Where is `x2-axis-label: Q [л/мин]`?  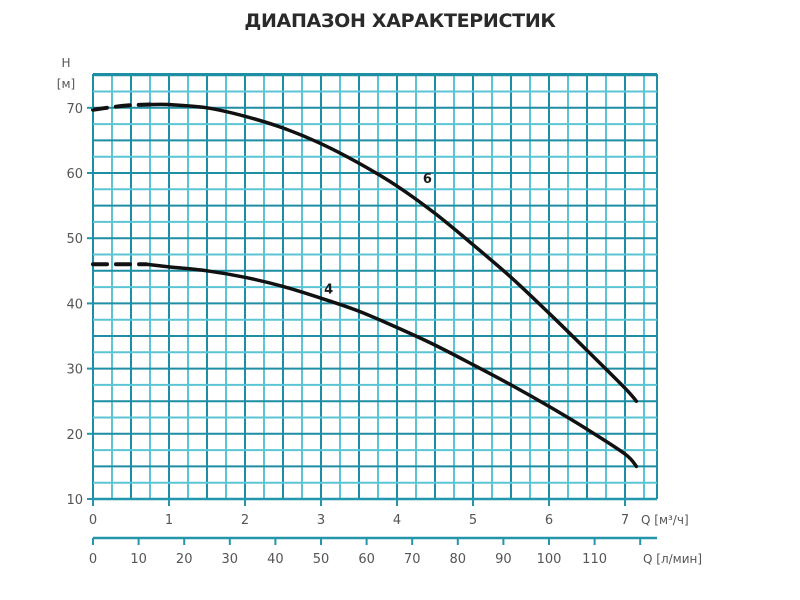
x2-axis-label: Q [л/мин] is located at coordinates (672, 559).